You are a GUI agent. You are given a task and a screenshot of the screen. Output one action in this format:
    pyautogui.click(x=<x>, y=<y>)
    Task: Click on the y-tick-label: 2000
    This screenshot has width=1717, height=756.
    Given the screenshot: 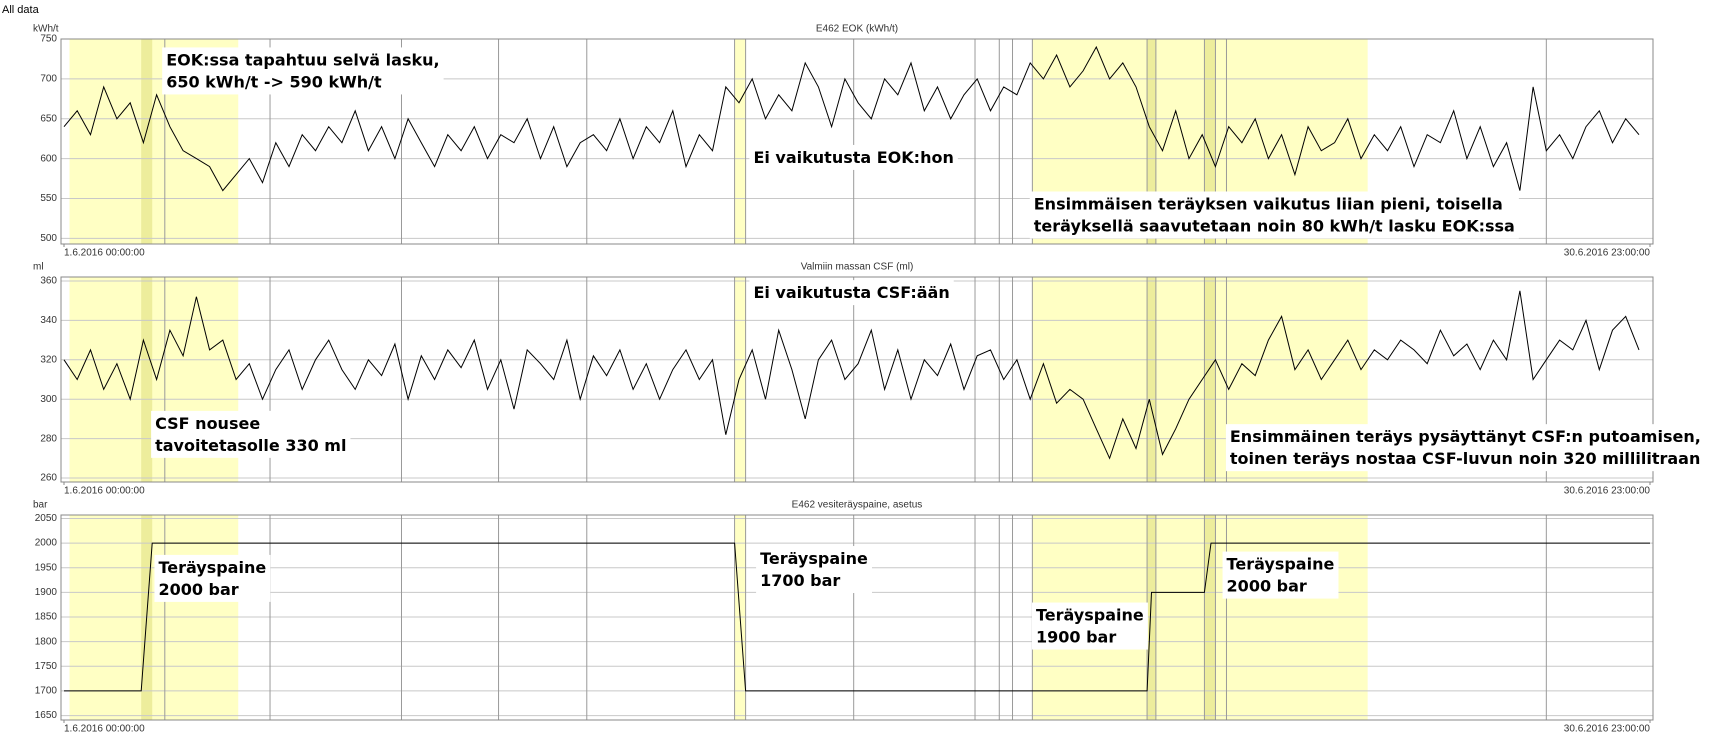 What is the action you would take?
    pyautogui.click(x=46, y=543)
    